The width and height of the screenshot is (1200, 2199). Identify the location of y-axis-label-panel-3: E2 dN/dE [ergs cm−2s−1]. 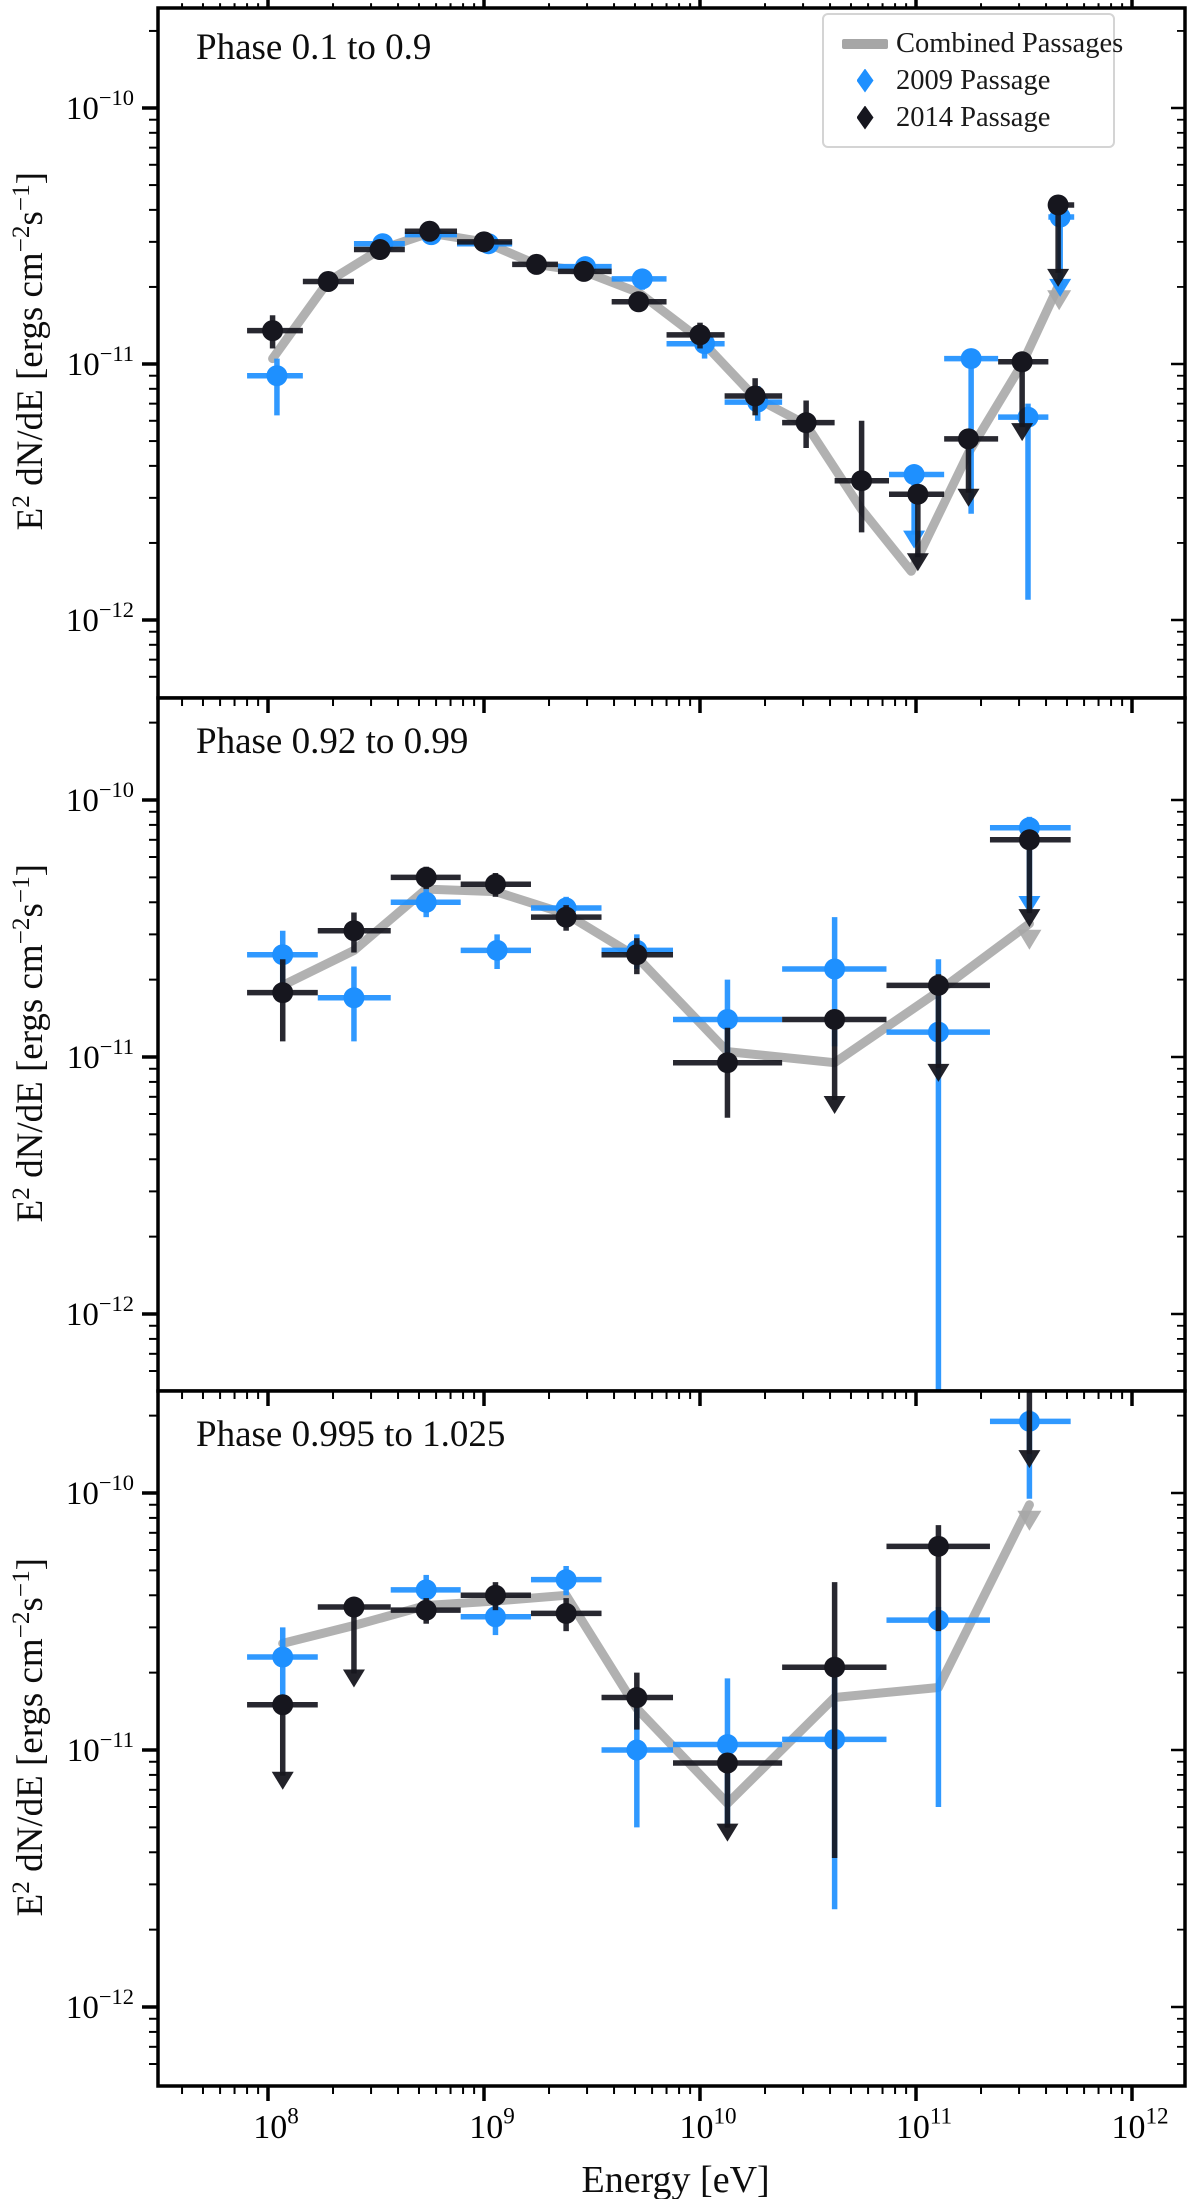
(30, 1737).